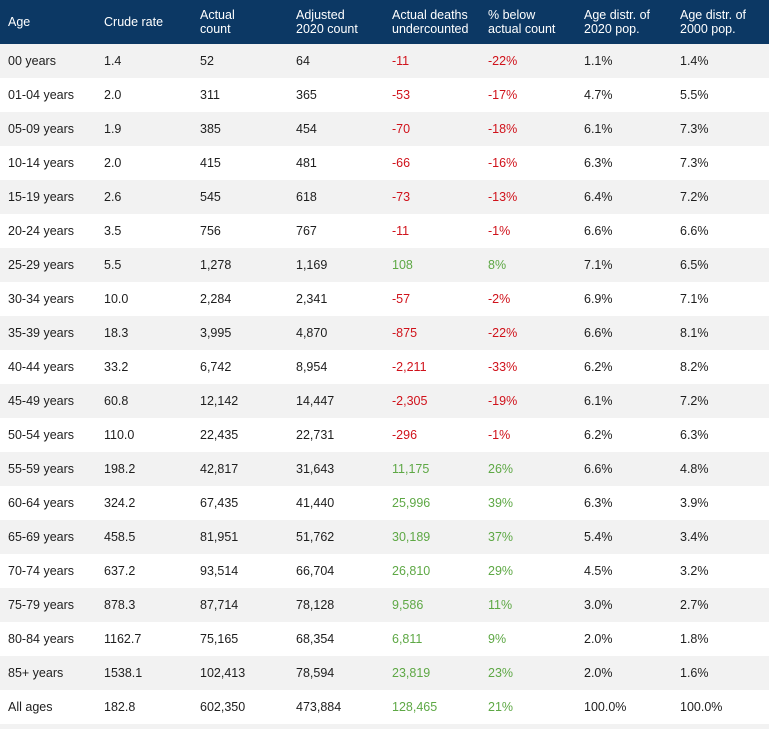 The width and height of the screenshot is (769, 729). What do you see at coordinates (605, 707) in the screenshot?
I see `cell-age-distr-2020-pop: 100.0%` at bounding box center [605, 707].